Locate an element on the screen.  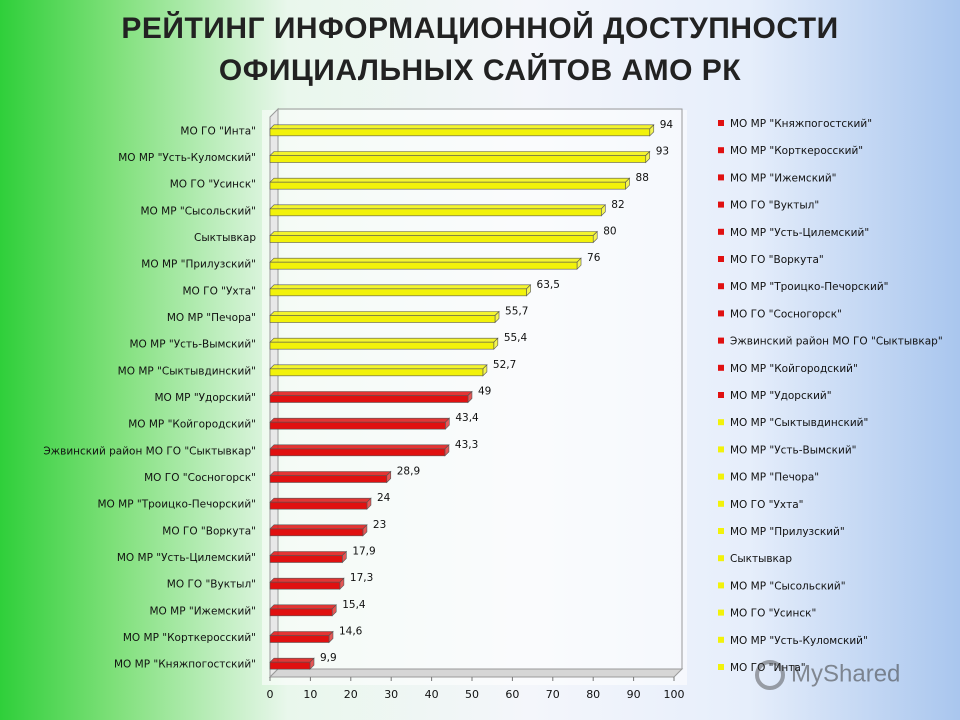
bar-value-label: 82 is located at coordinates (617, 205).